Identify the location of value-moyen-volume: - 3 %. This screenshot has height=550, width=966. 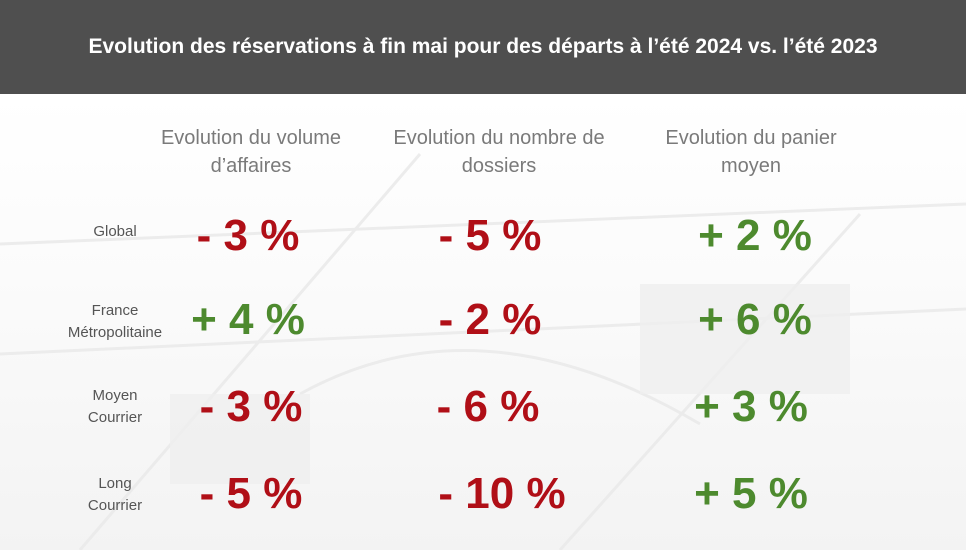
(251, 406).